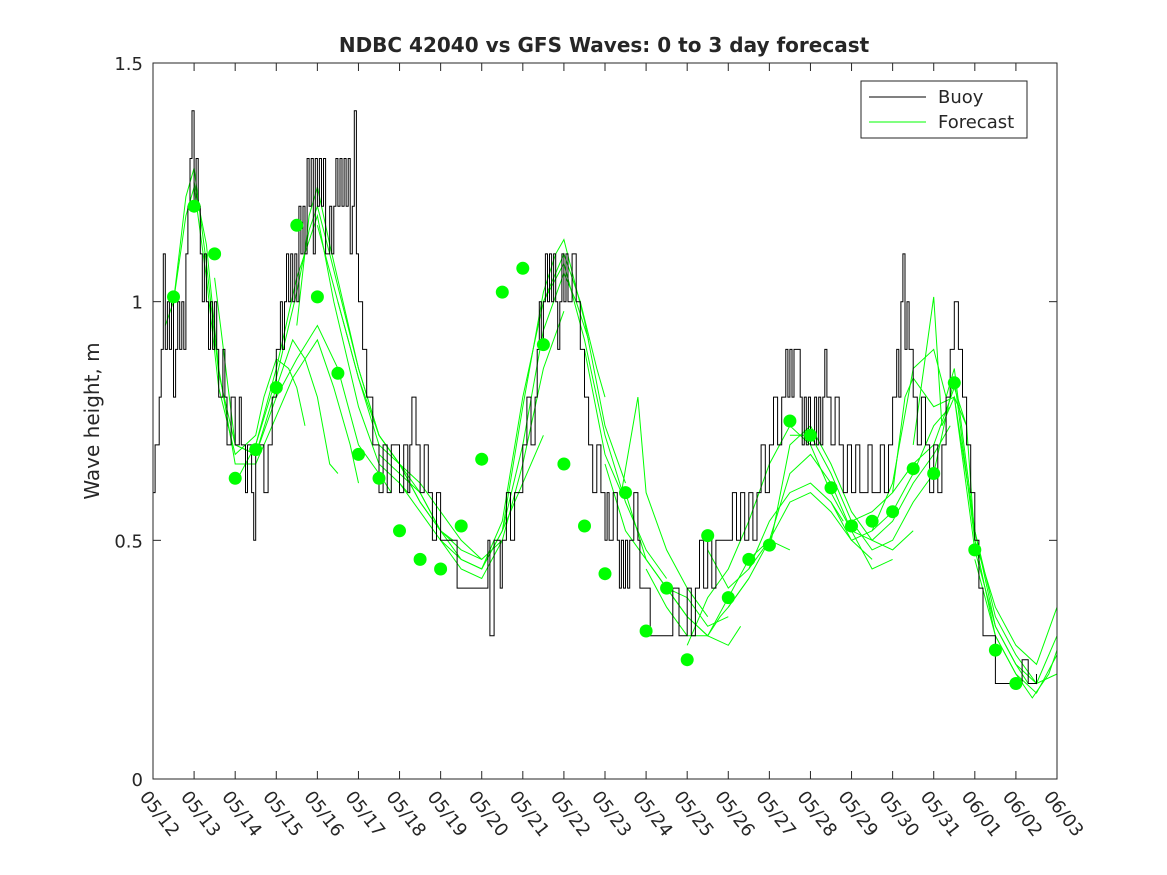  I want to click on legend-label-buoy: Buoy, so click(961, 97).